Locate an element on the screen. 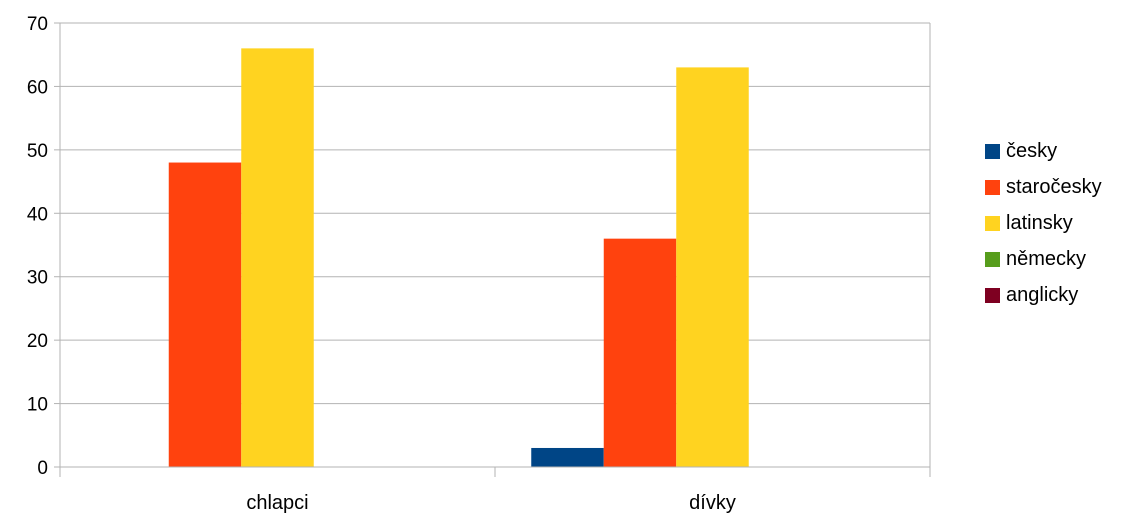 The image size is (1141, 516). y-axis-ticks: 0 10 20 30 40 50 60 70 is located at coordinates (43, 246).